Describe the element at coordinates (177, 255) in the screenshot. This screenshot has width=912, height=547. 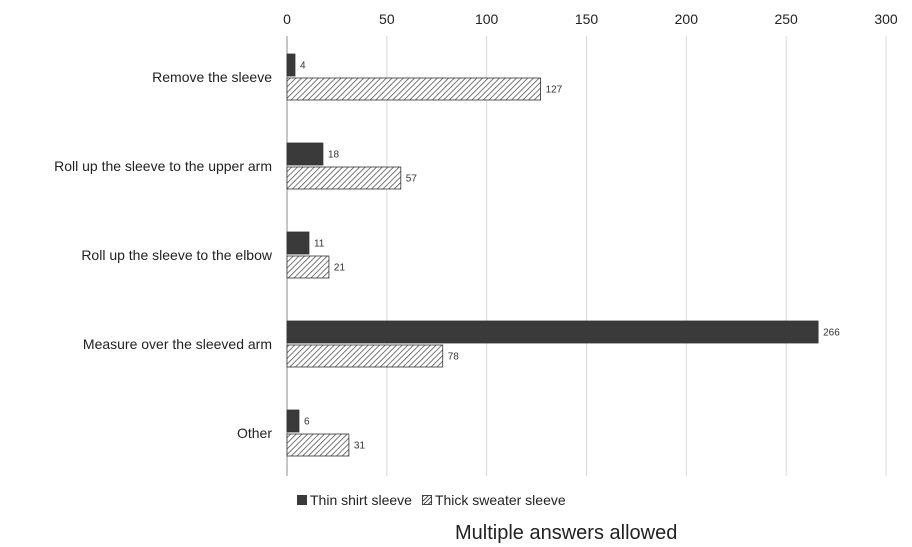
I see `category-label-2: Roll up the sleeve to the elbow` at that location.